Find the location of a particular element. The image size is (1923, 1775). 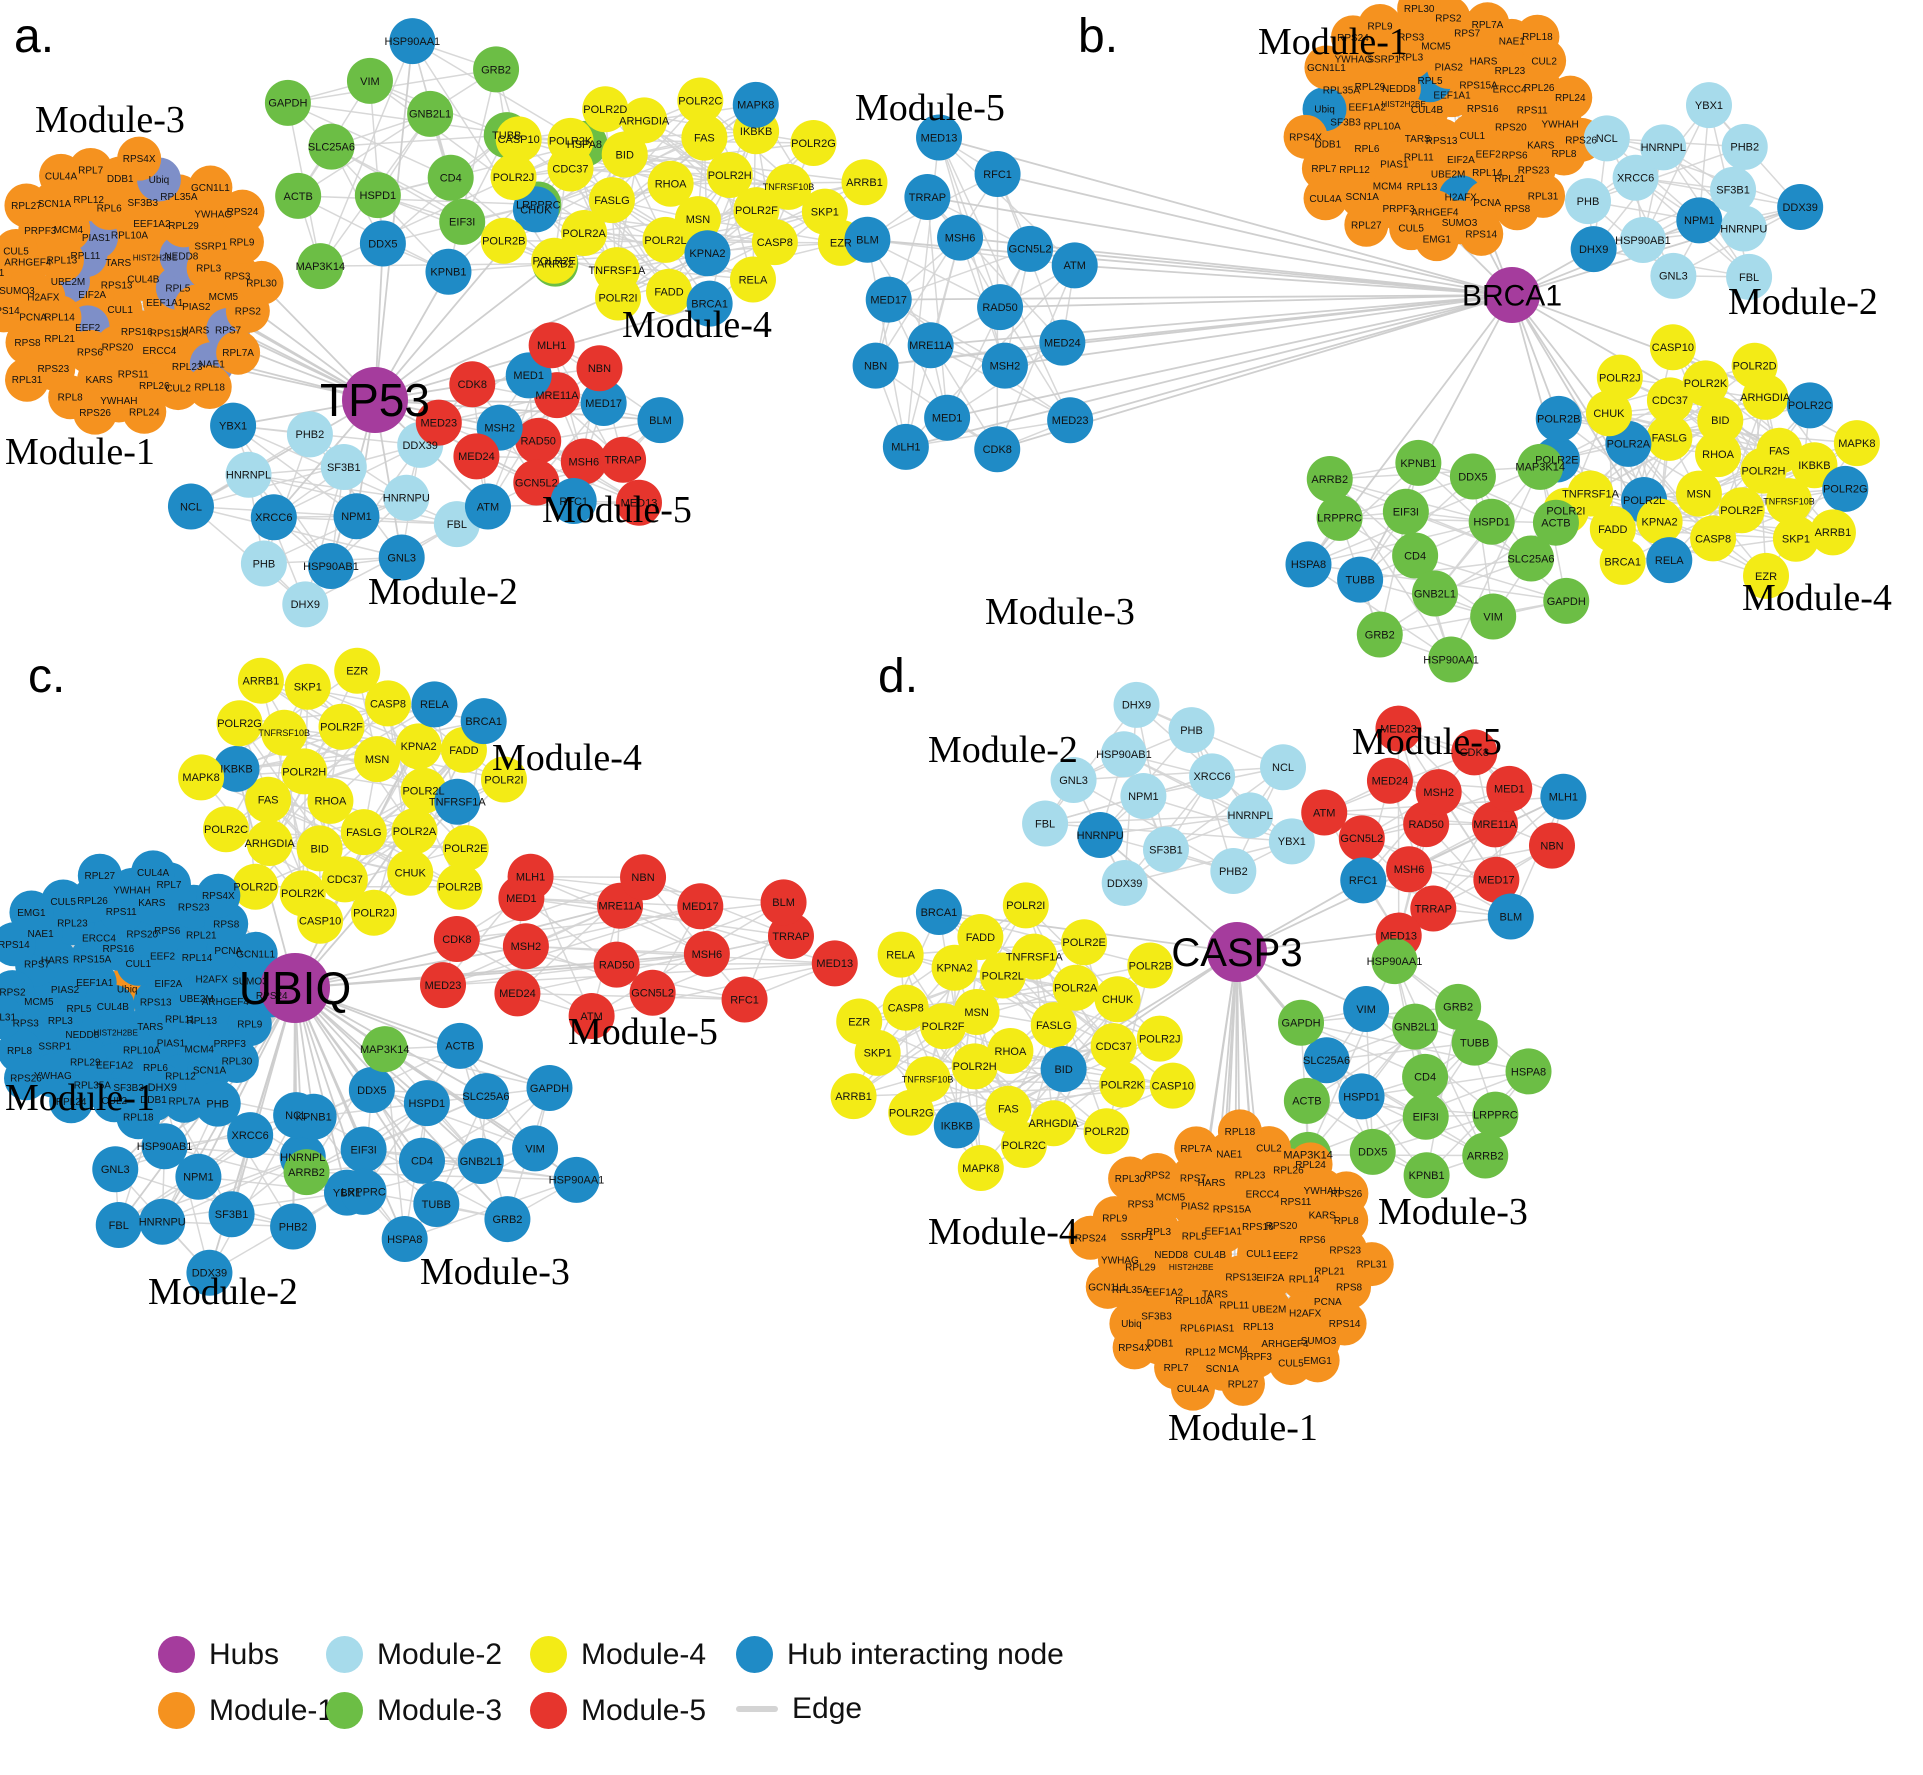

node-BRCA1 is located at coordinates (709, 303).